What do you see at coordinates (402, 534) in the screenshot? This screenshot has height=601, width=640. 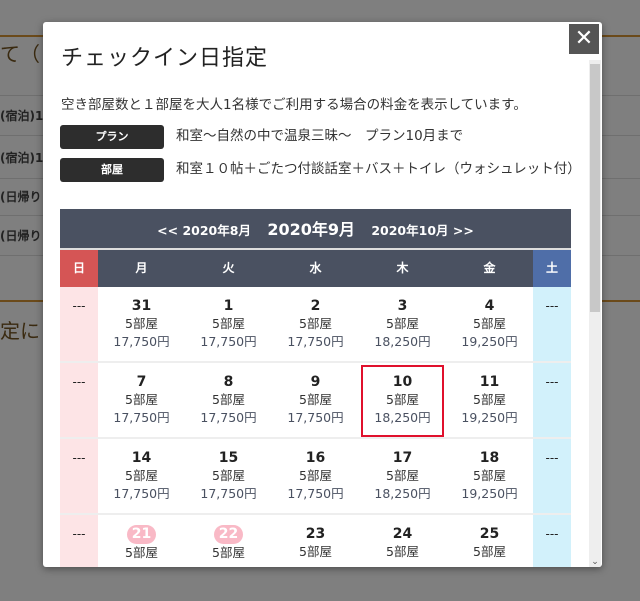 I see `date-number: 24` at bounding box center [402, 534].